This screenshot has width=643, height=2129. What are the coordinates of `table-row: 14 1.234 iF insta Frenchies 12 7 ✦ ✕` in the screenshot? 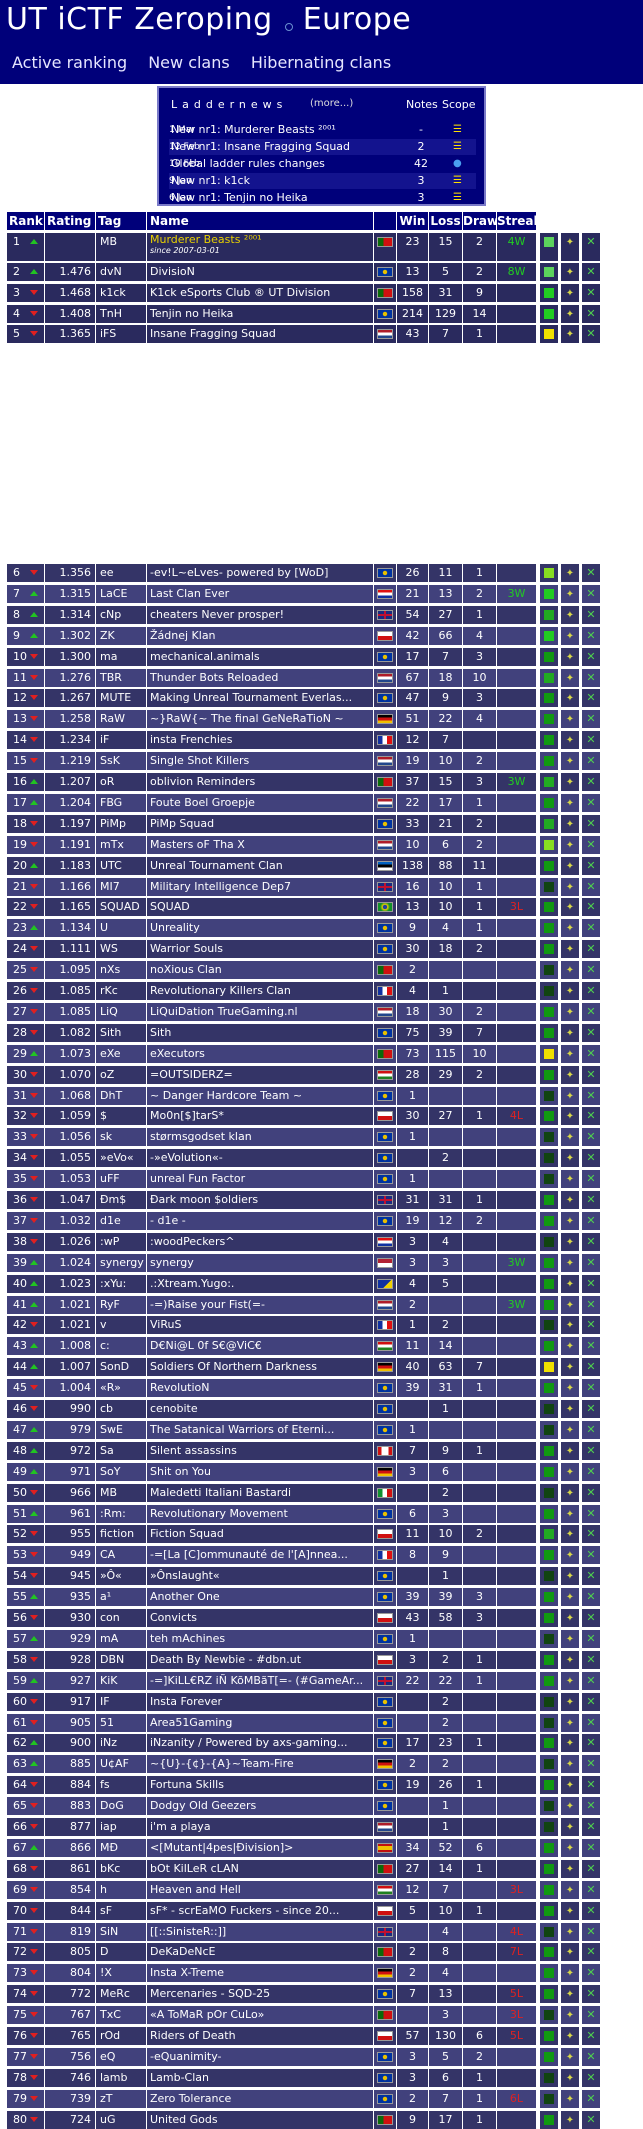 It's located at (320, 740).